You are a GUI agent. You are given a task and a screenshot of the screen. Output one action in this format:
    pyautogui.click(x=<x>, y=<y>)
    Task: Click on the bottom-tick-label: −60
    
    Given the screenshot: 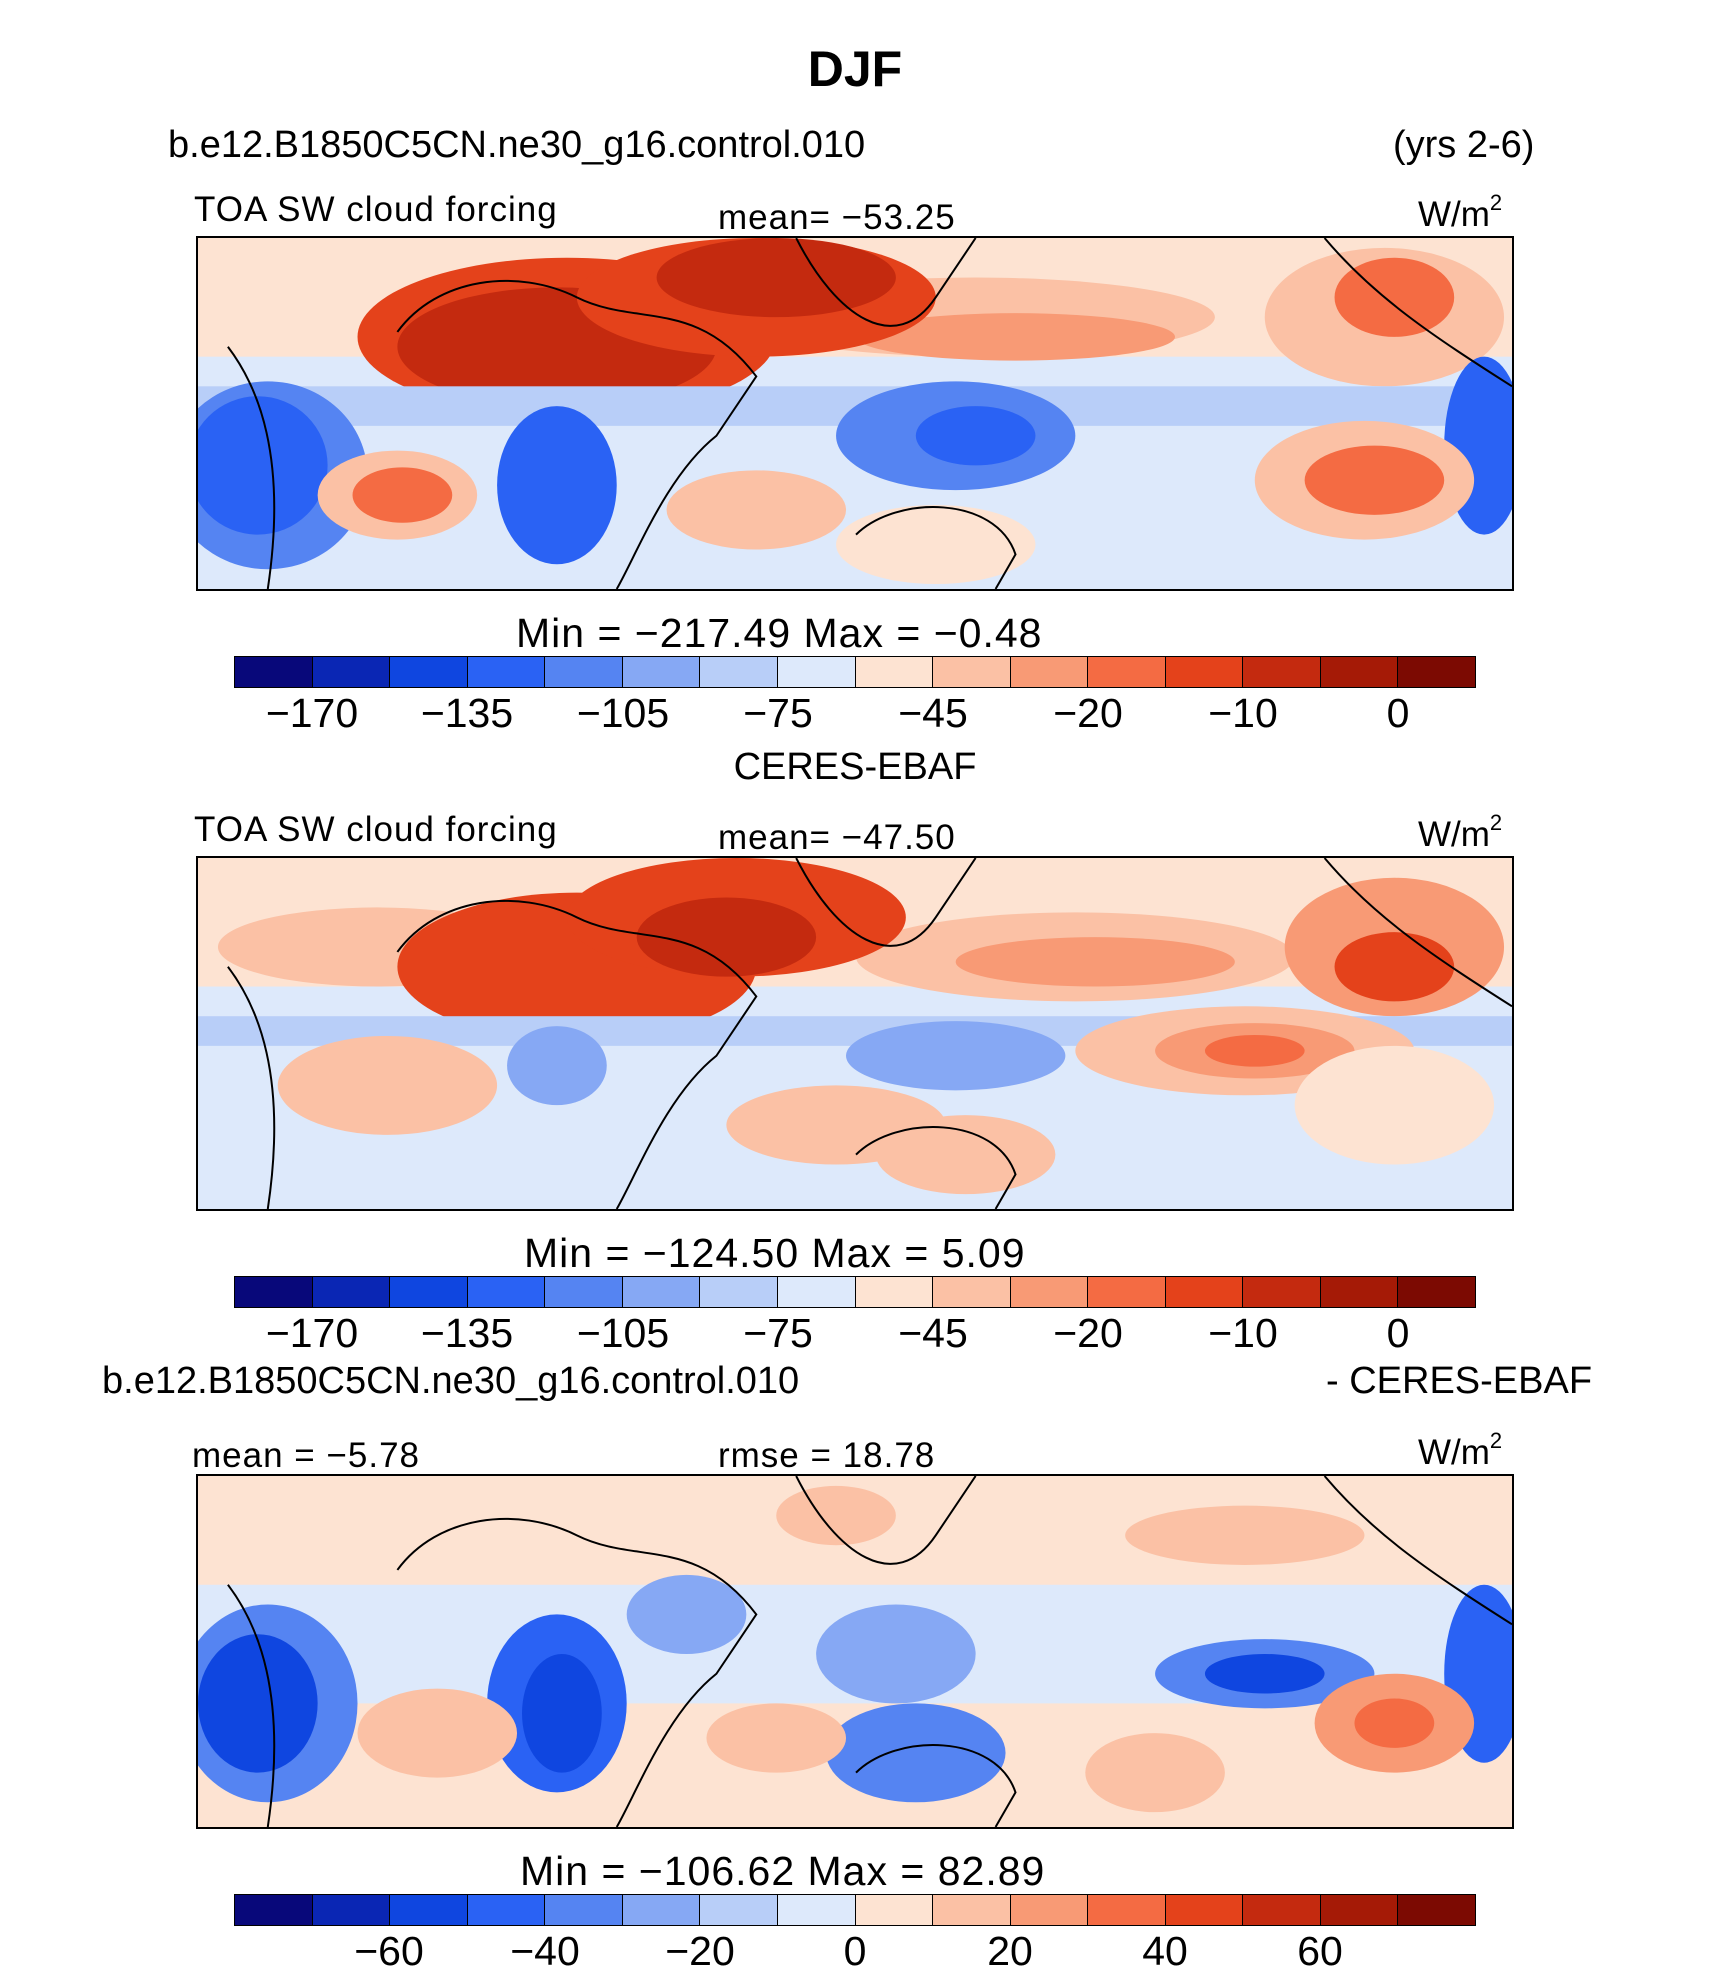 What is the action you would take?
    pyautogui.click(x=389, y=1951)
    